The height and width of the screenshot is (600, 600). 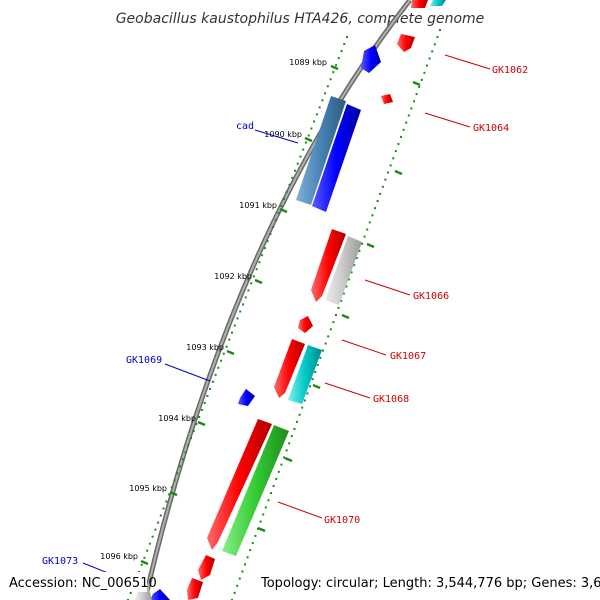 What do you see at coordinates (419, 4) in the screenshot?
I see `gene-red-top` at bounding box center [419, 4].